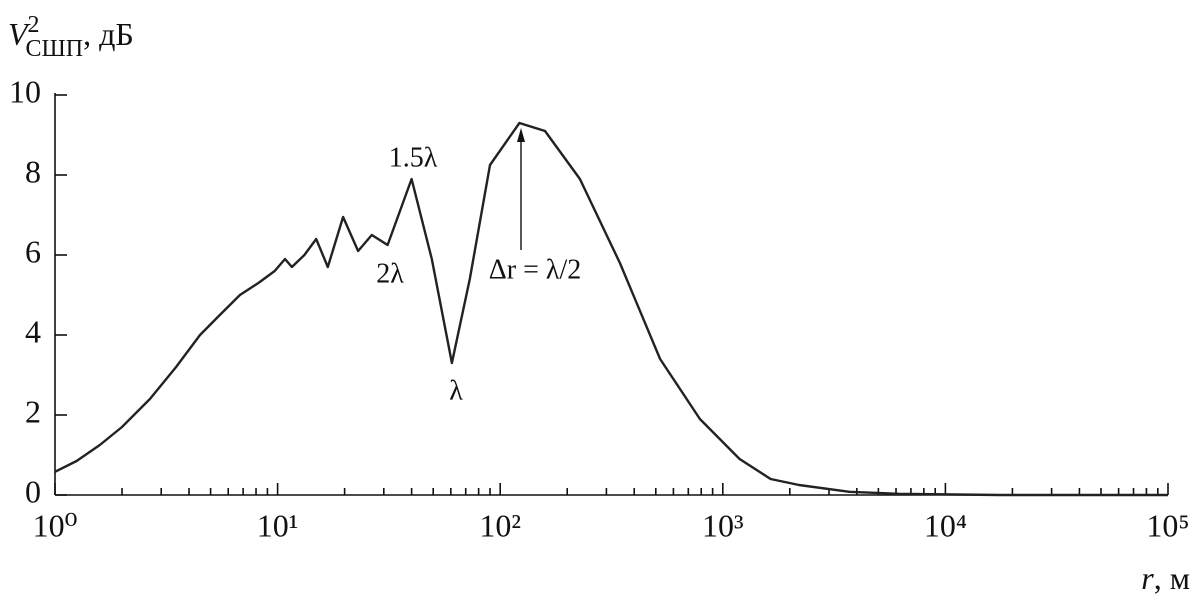 The width and height of the screenshot is (1196, 611). Describe the element at coordinates (55, 525) in the screenshot. I see `x-tick-label: 10⁰` at that location.